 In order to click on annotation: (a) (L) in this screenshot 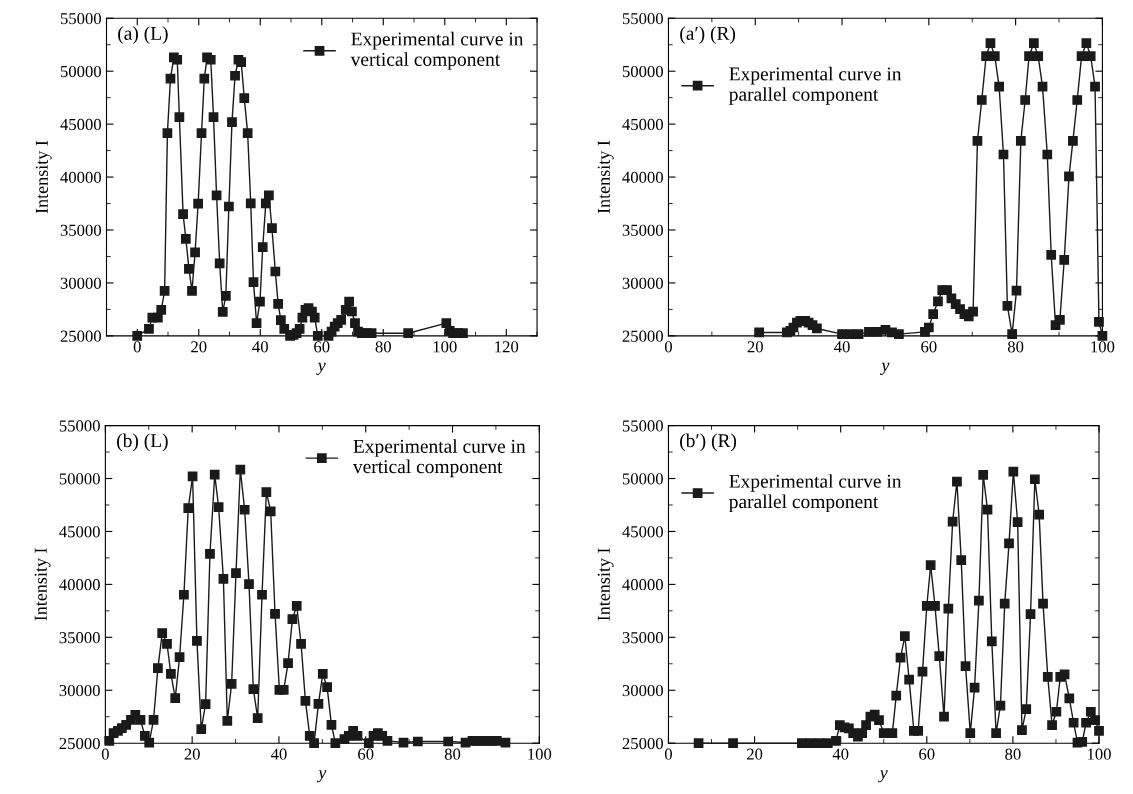, I will do `click(143, 35)`.